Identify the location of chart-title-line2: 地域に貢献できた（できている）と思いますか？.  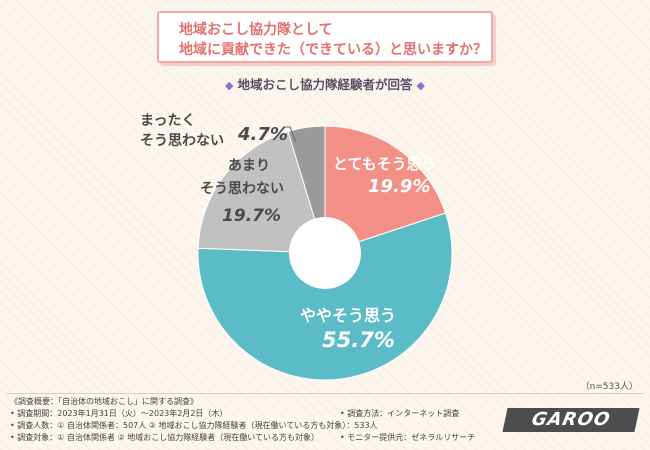
(333, 50).